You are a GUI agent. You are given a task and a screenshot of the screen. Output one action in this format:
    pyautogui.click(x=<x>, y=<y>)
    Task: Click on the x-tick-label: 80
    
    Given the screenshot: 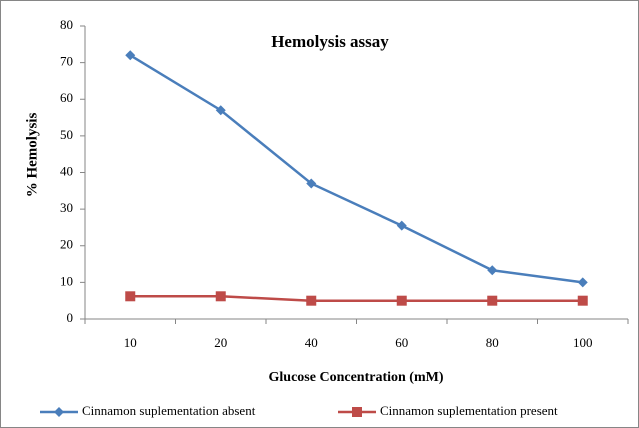 What is the action you would take?
    pyautogui.click(x=492, y=342)
    